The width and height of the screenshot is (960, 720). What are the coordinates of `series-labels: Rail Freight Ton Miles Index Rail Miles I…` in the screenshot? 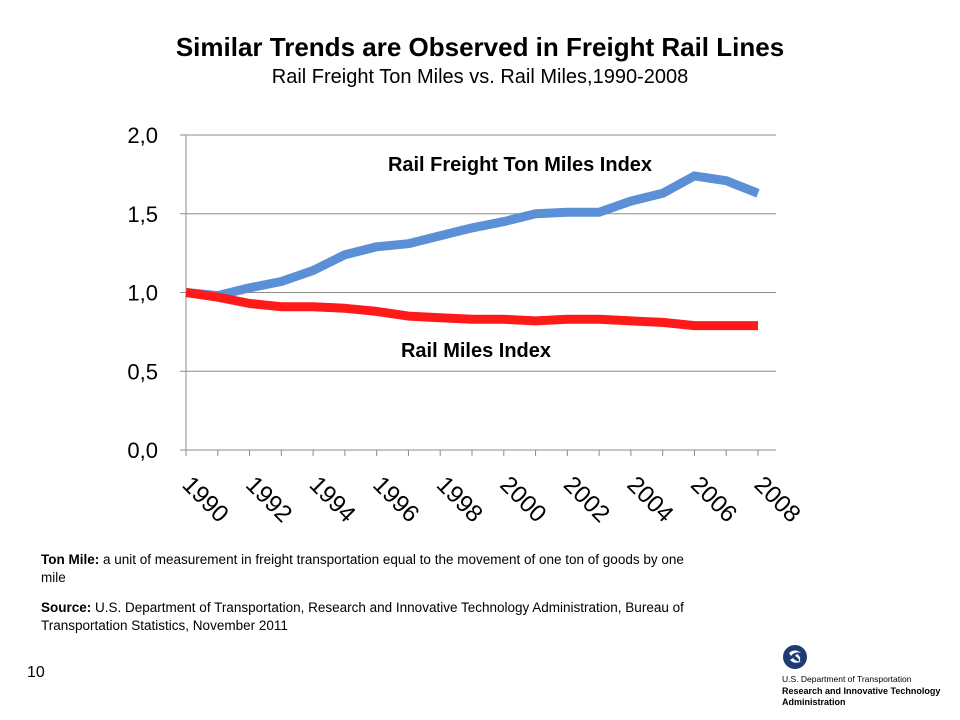 It's located at (520, 258).